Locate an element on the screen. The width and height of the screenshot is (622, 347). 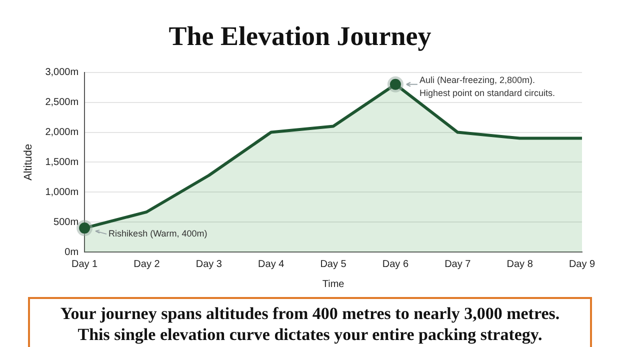
x-tick-label: Day 8 is located at coordinates (520, 264).